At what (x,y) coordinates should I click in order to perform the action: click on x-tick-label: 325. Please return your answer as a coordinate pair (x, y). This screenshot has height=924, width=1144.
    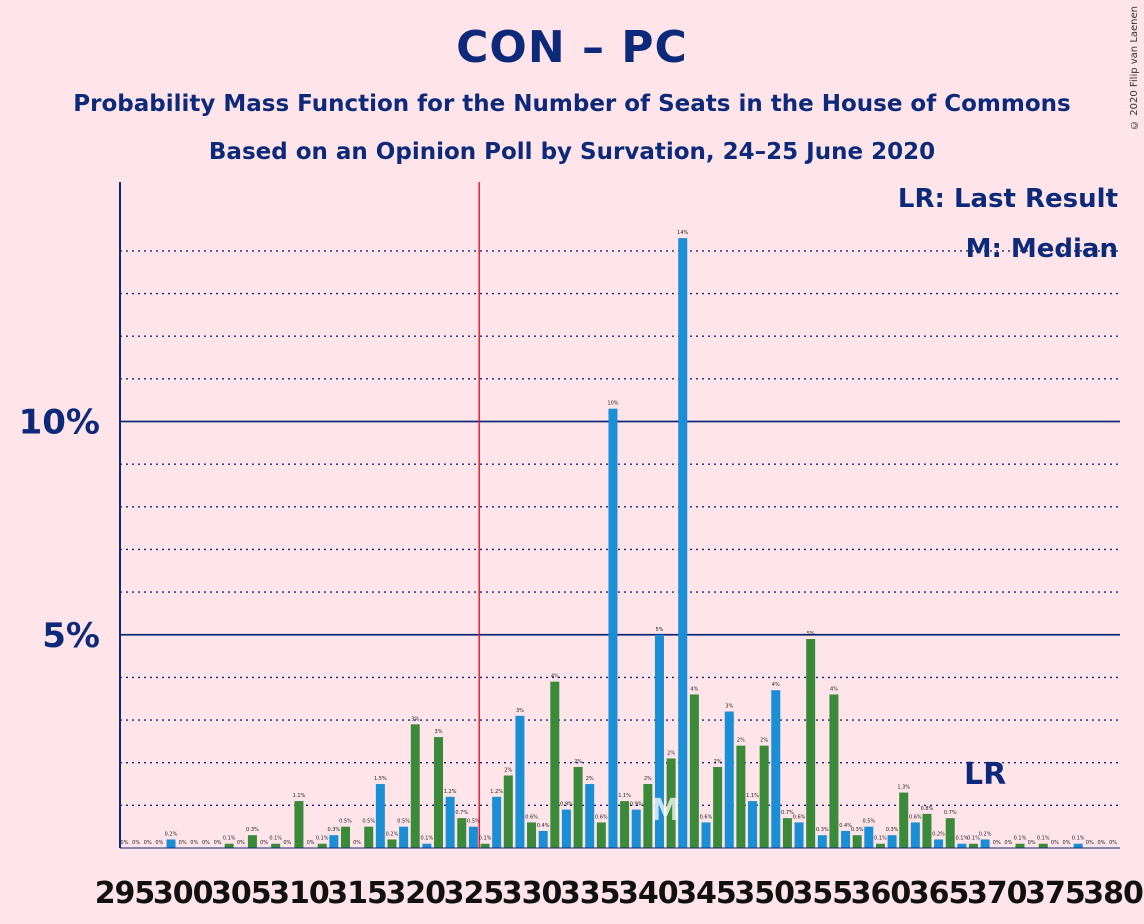
    Looking at the image, I should click on (474, 893).